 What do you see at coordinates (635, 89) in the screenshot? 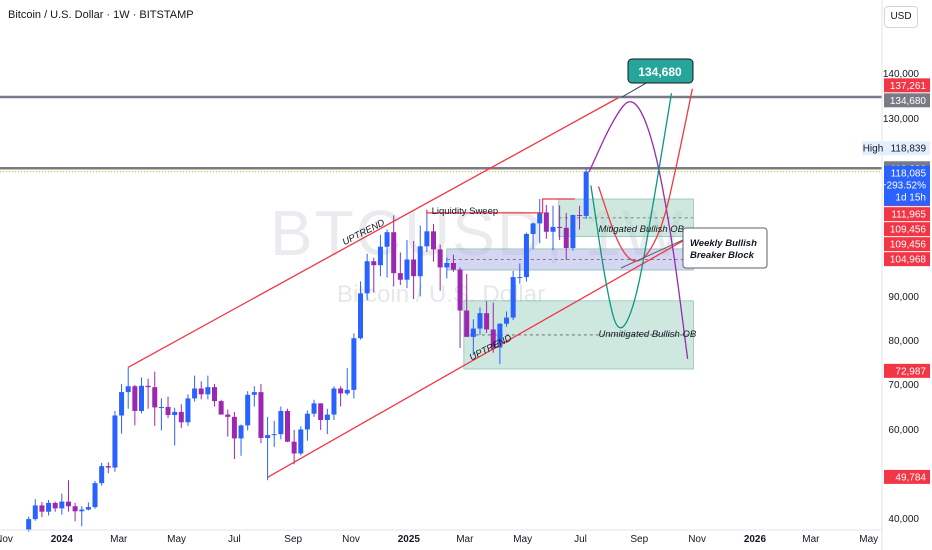
I see `target-callout-pointer` at bounding box center [635, 89].